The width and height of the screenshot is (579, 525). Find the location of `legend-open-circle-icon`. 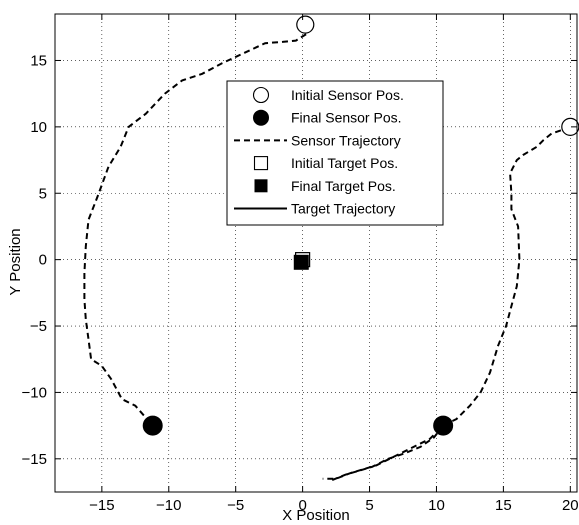

legend-open-circle-icon is located at coordinates (261, 95).